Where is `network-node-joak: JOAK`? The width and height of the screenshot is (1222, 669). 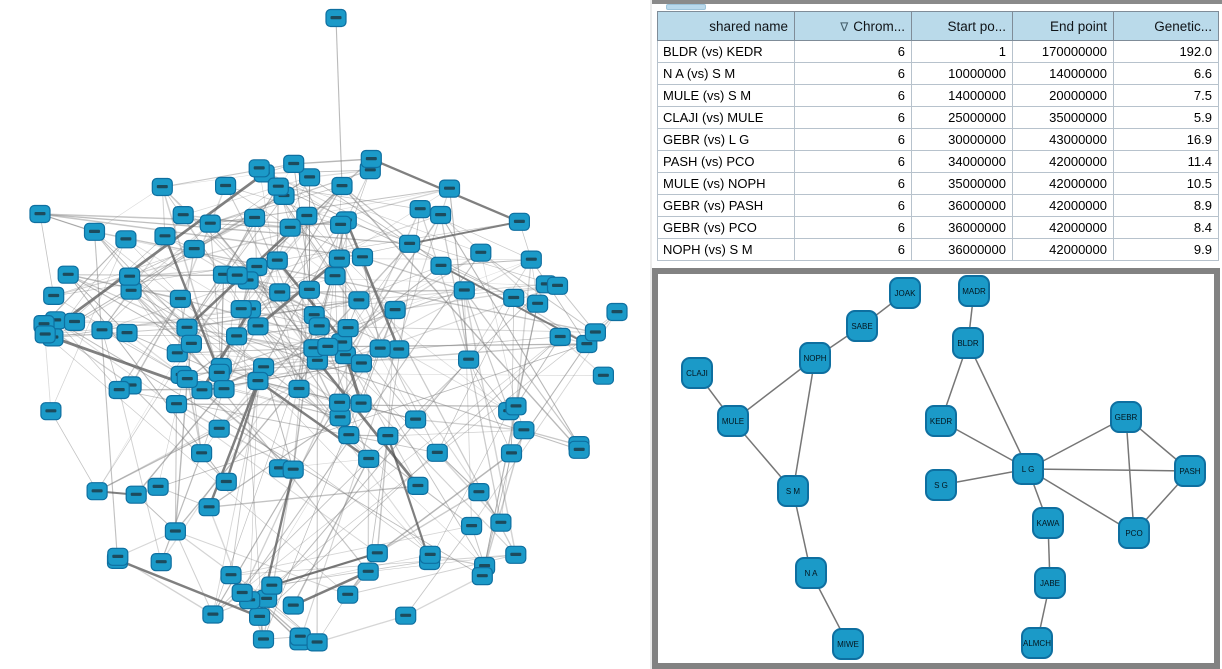 network-node-joak: JOAK is located at coordinates (905, 293).